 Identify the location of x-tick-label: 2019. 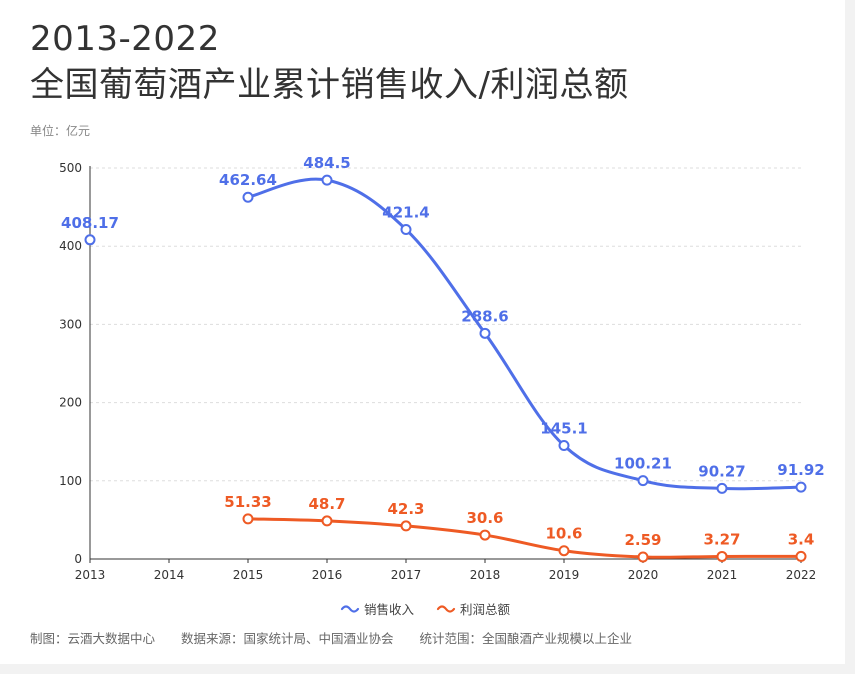
(564, 575).